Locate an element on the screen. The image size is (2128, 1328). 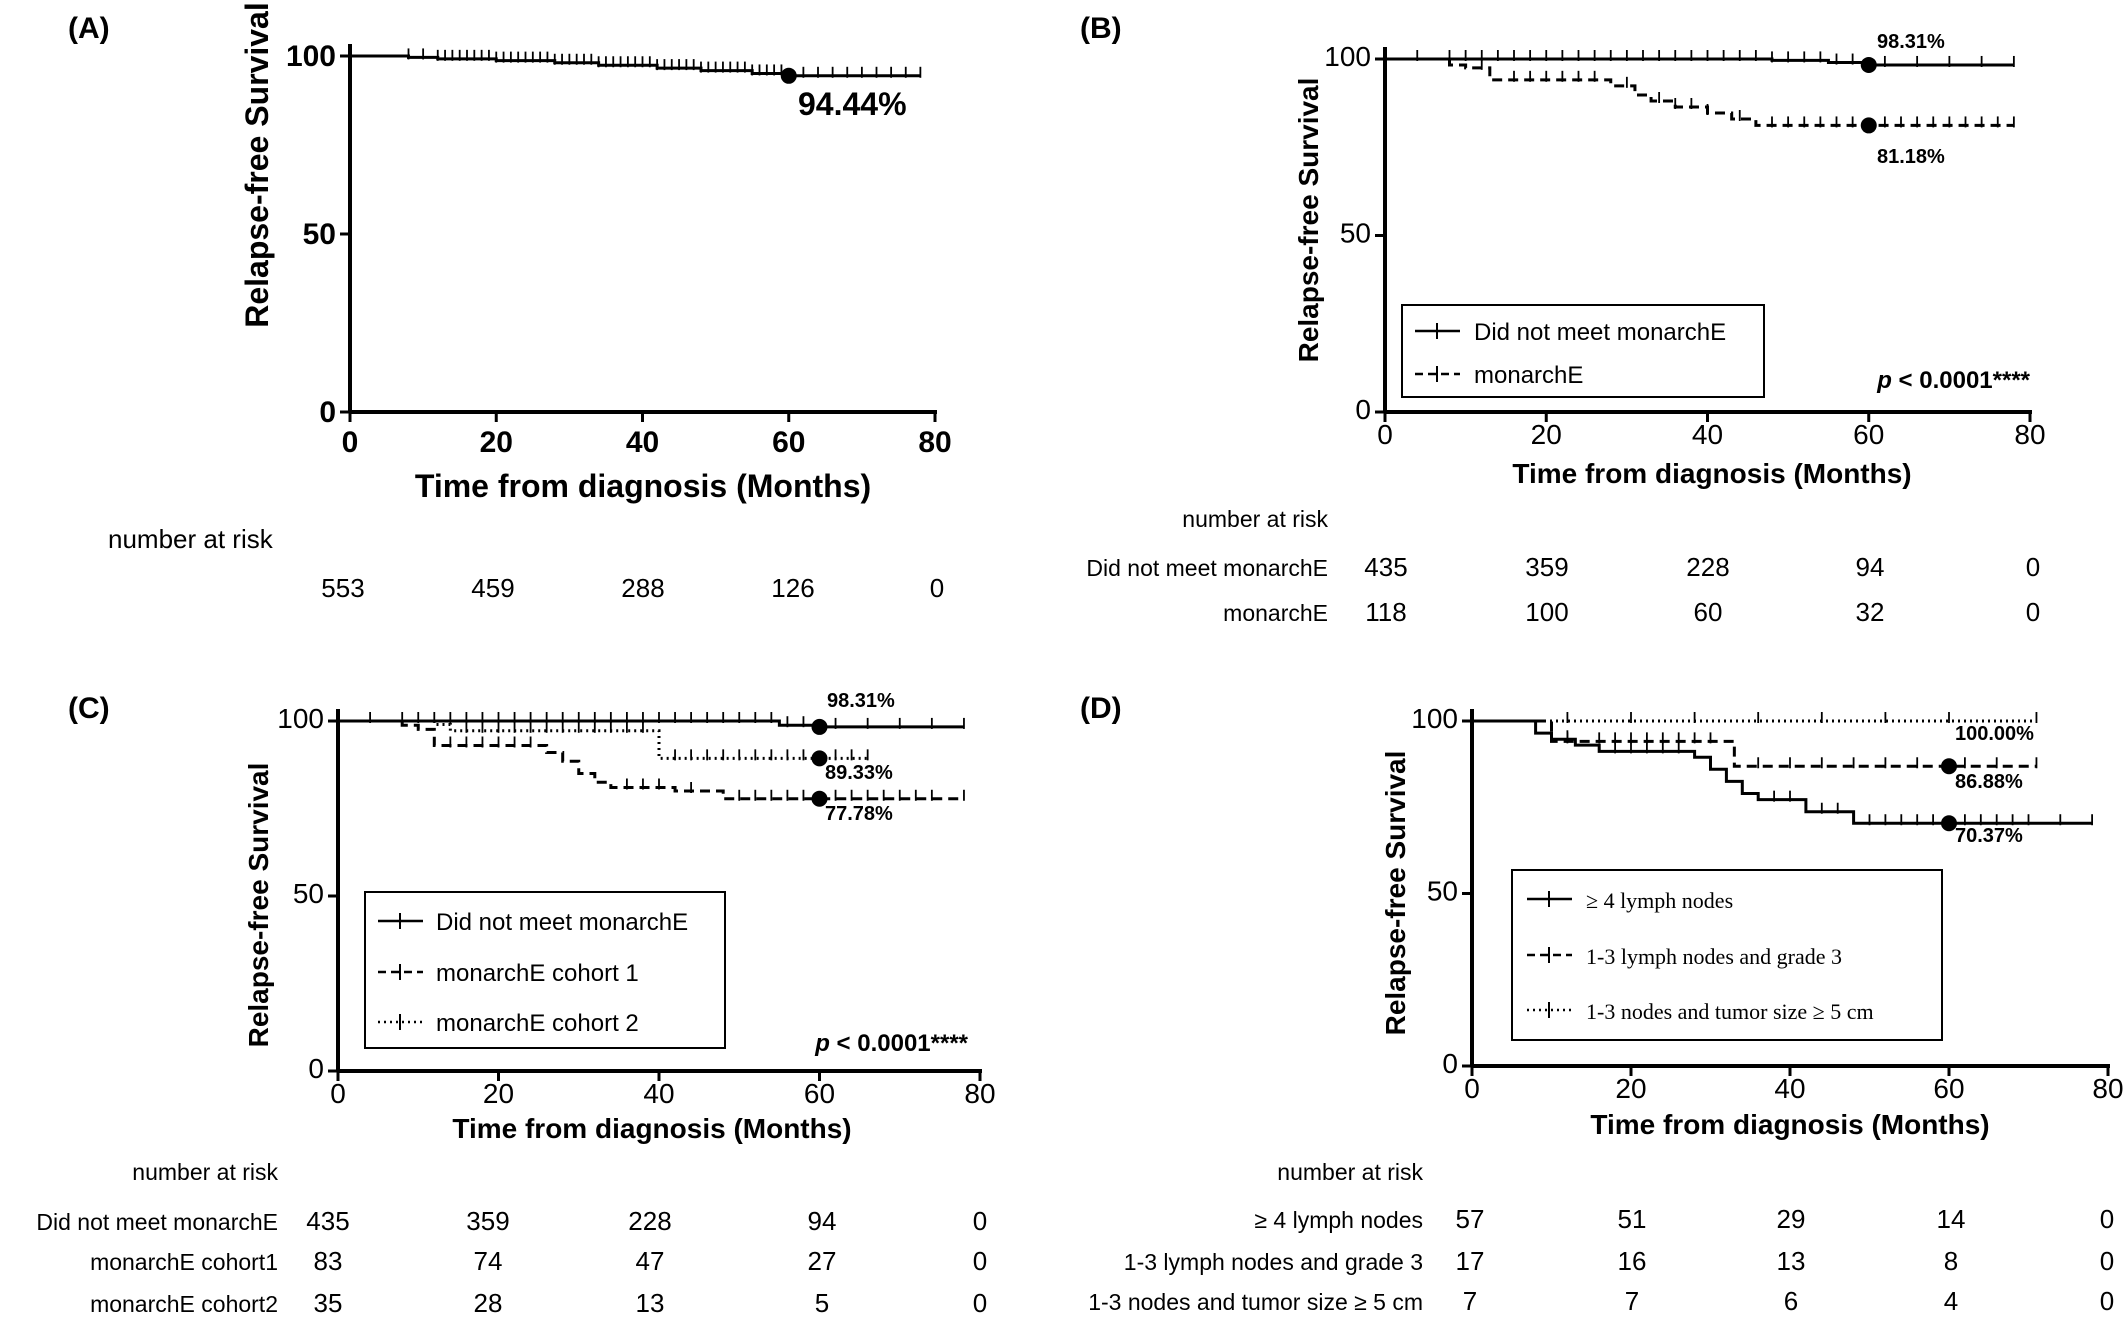
annotation-d-1: 86.88% is located at coordinates (1989, 782).